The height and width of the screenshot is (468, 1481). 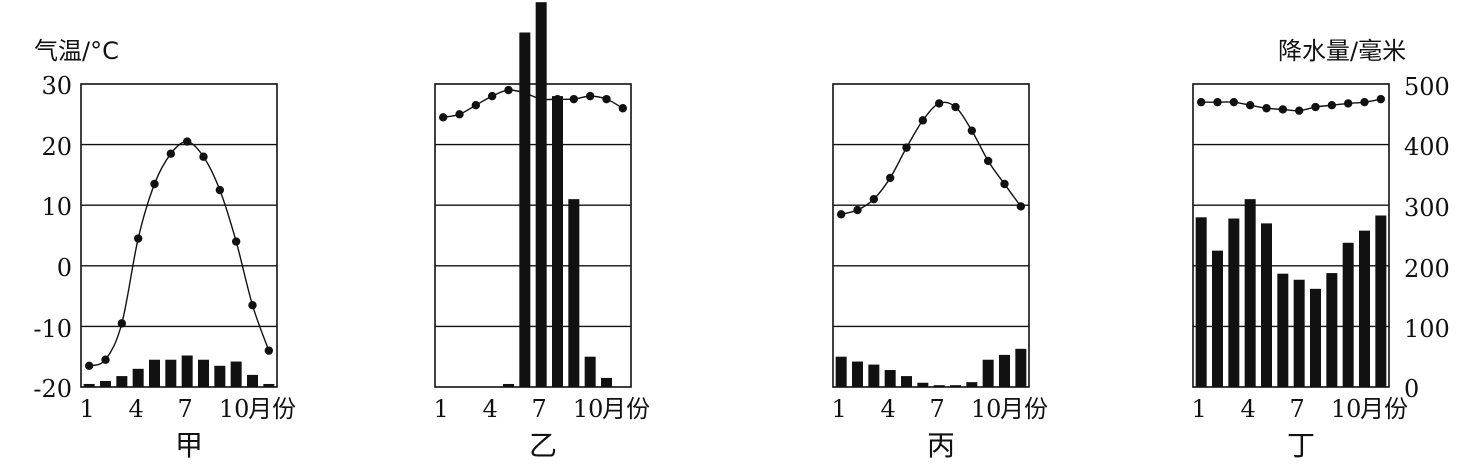 I want to click on temperature-axis-title: 气温/°C, so click(x=76, y=51).